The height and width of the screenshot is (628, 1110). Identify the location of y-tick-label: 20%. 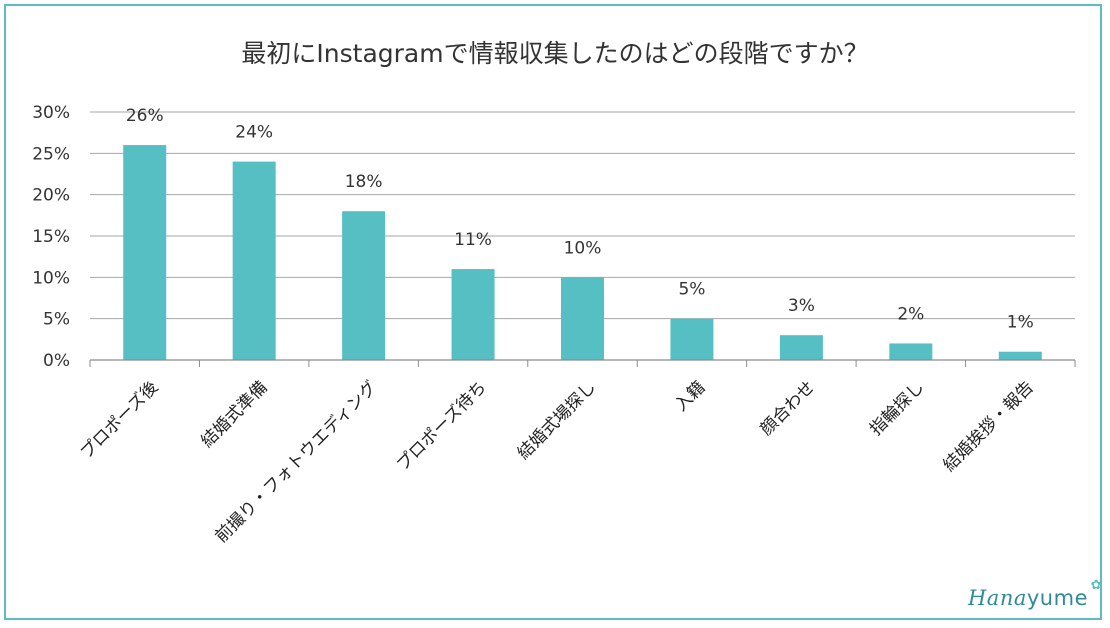
(51, 196).